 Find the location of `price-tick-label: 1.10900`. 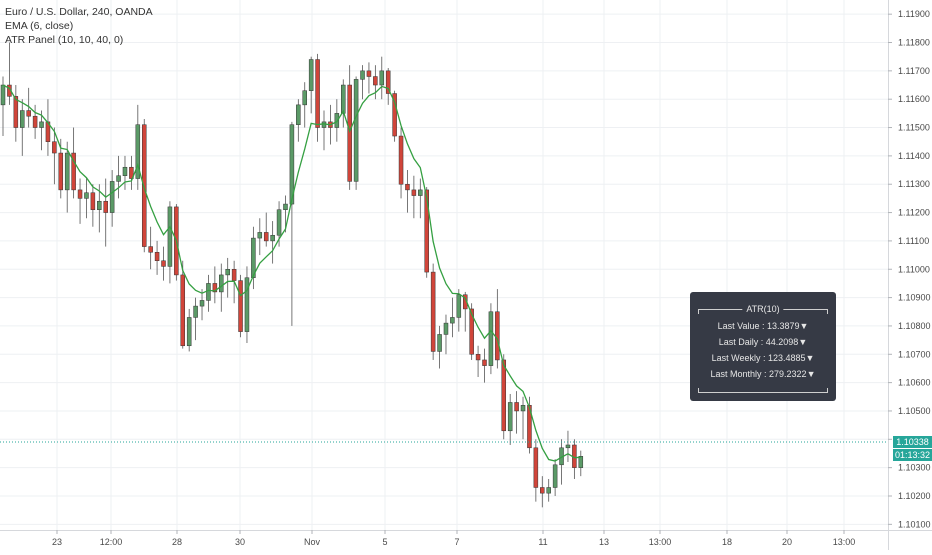

price-tick-label: 1.10900 is located at coordinates (914, 298).